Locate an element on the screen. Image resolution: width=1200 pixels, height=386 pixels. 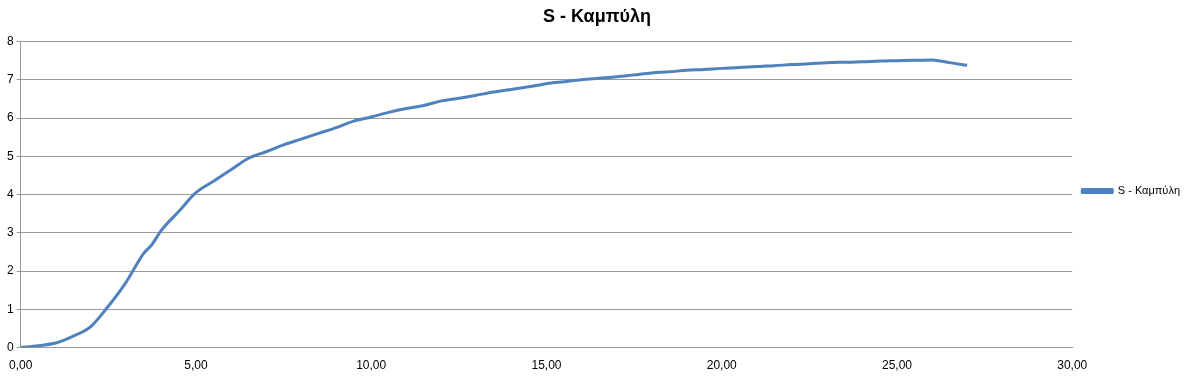
legend-label: S - Καμπύλη is located at coordinates (1149, 190).